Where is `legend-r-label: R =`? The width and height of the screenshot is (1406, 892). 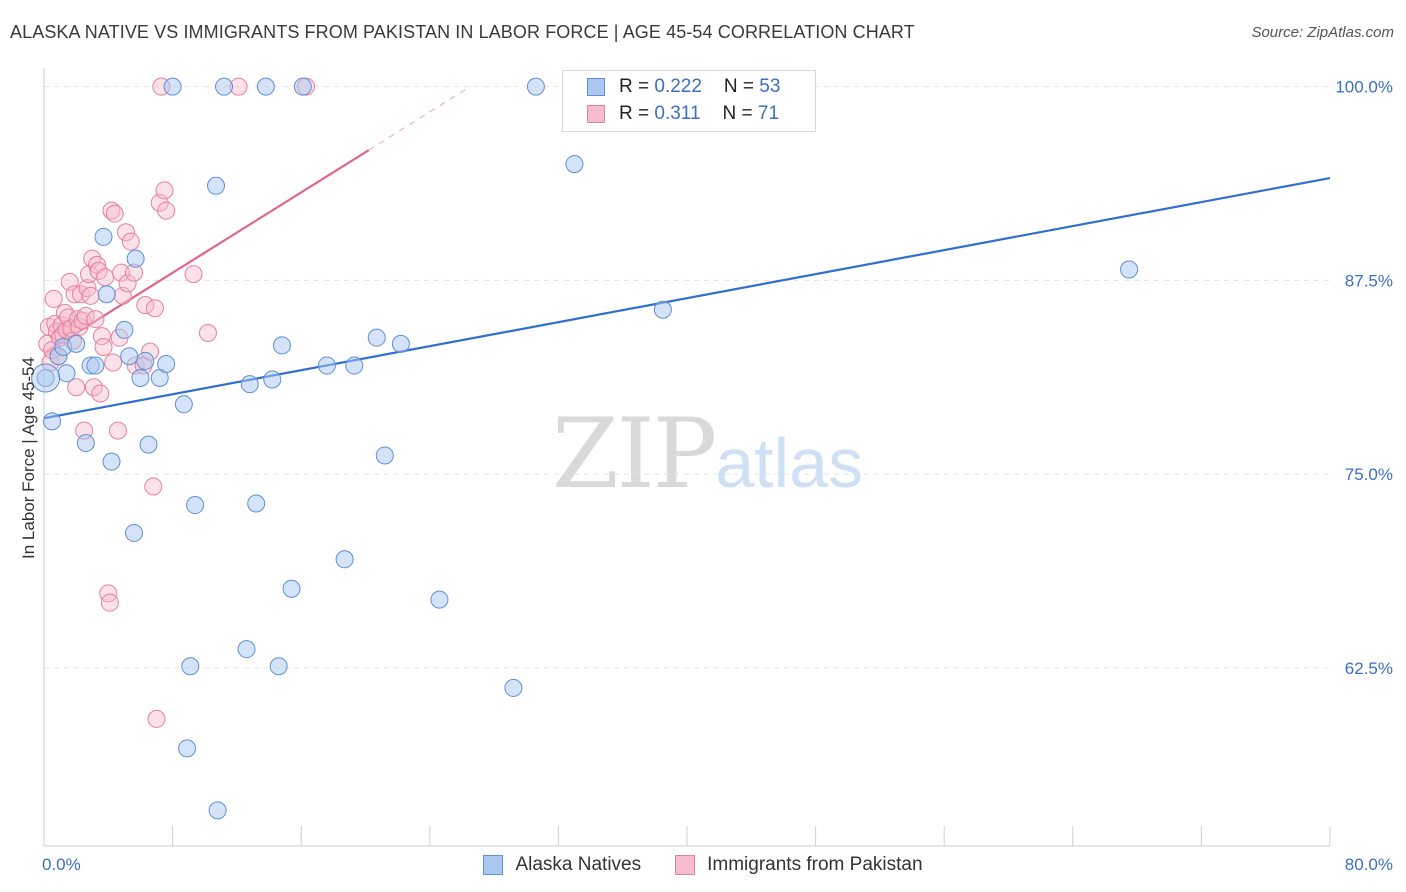 legend-r-label: R = is located at coordinates (637, 86).